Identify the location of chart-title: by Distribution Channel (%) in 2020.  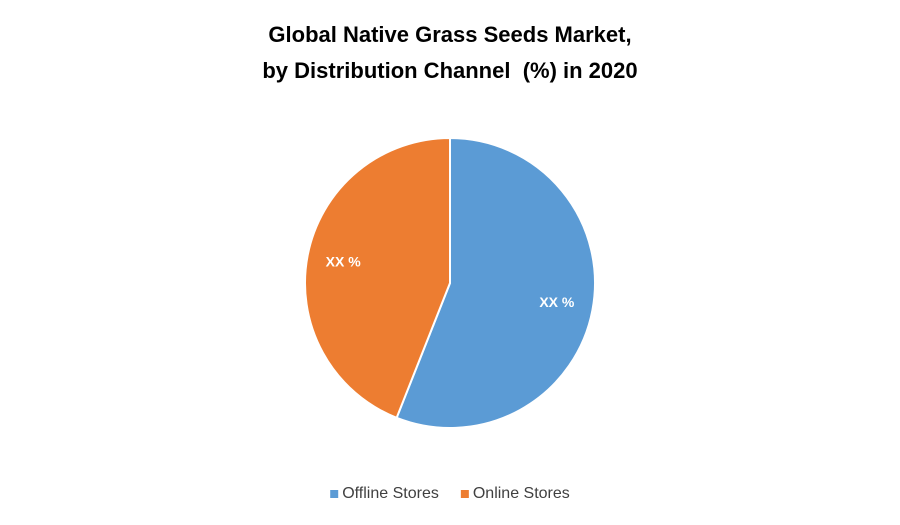
(449, 70).